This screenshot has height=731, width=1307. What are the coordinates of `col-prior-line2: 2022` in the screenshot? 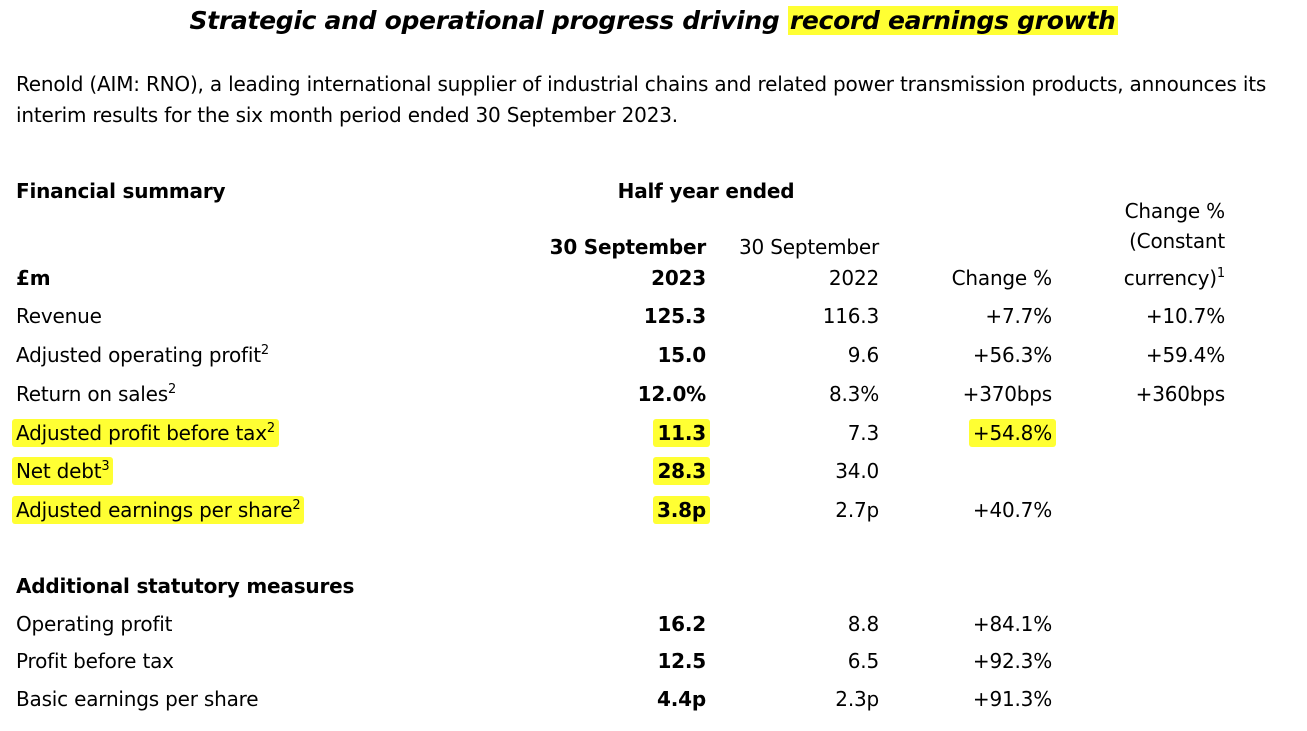 It's located at (853, 278).